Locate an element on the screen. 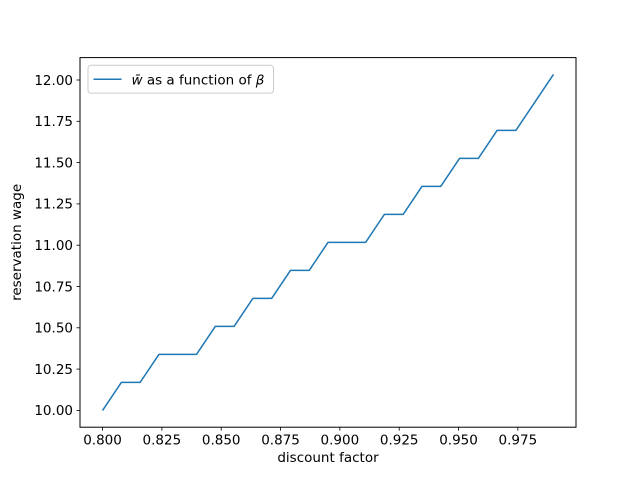  legend-label-wbar: w̄ is located at coordinates (138, 81).